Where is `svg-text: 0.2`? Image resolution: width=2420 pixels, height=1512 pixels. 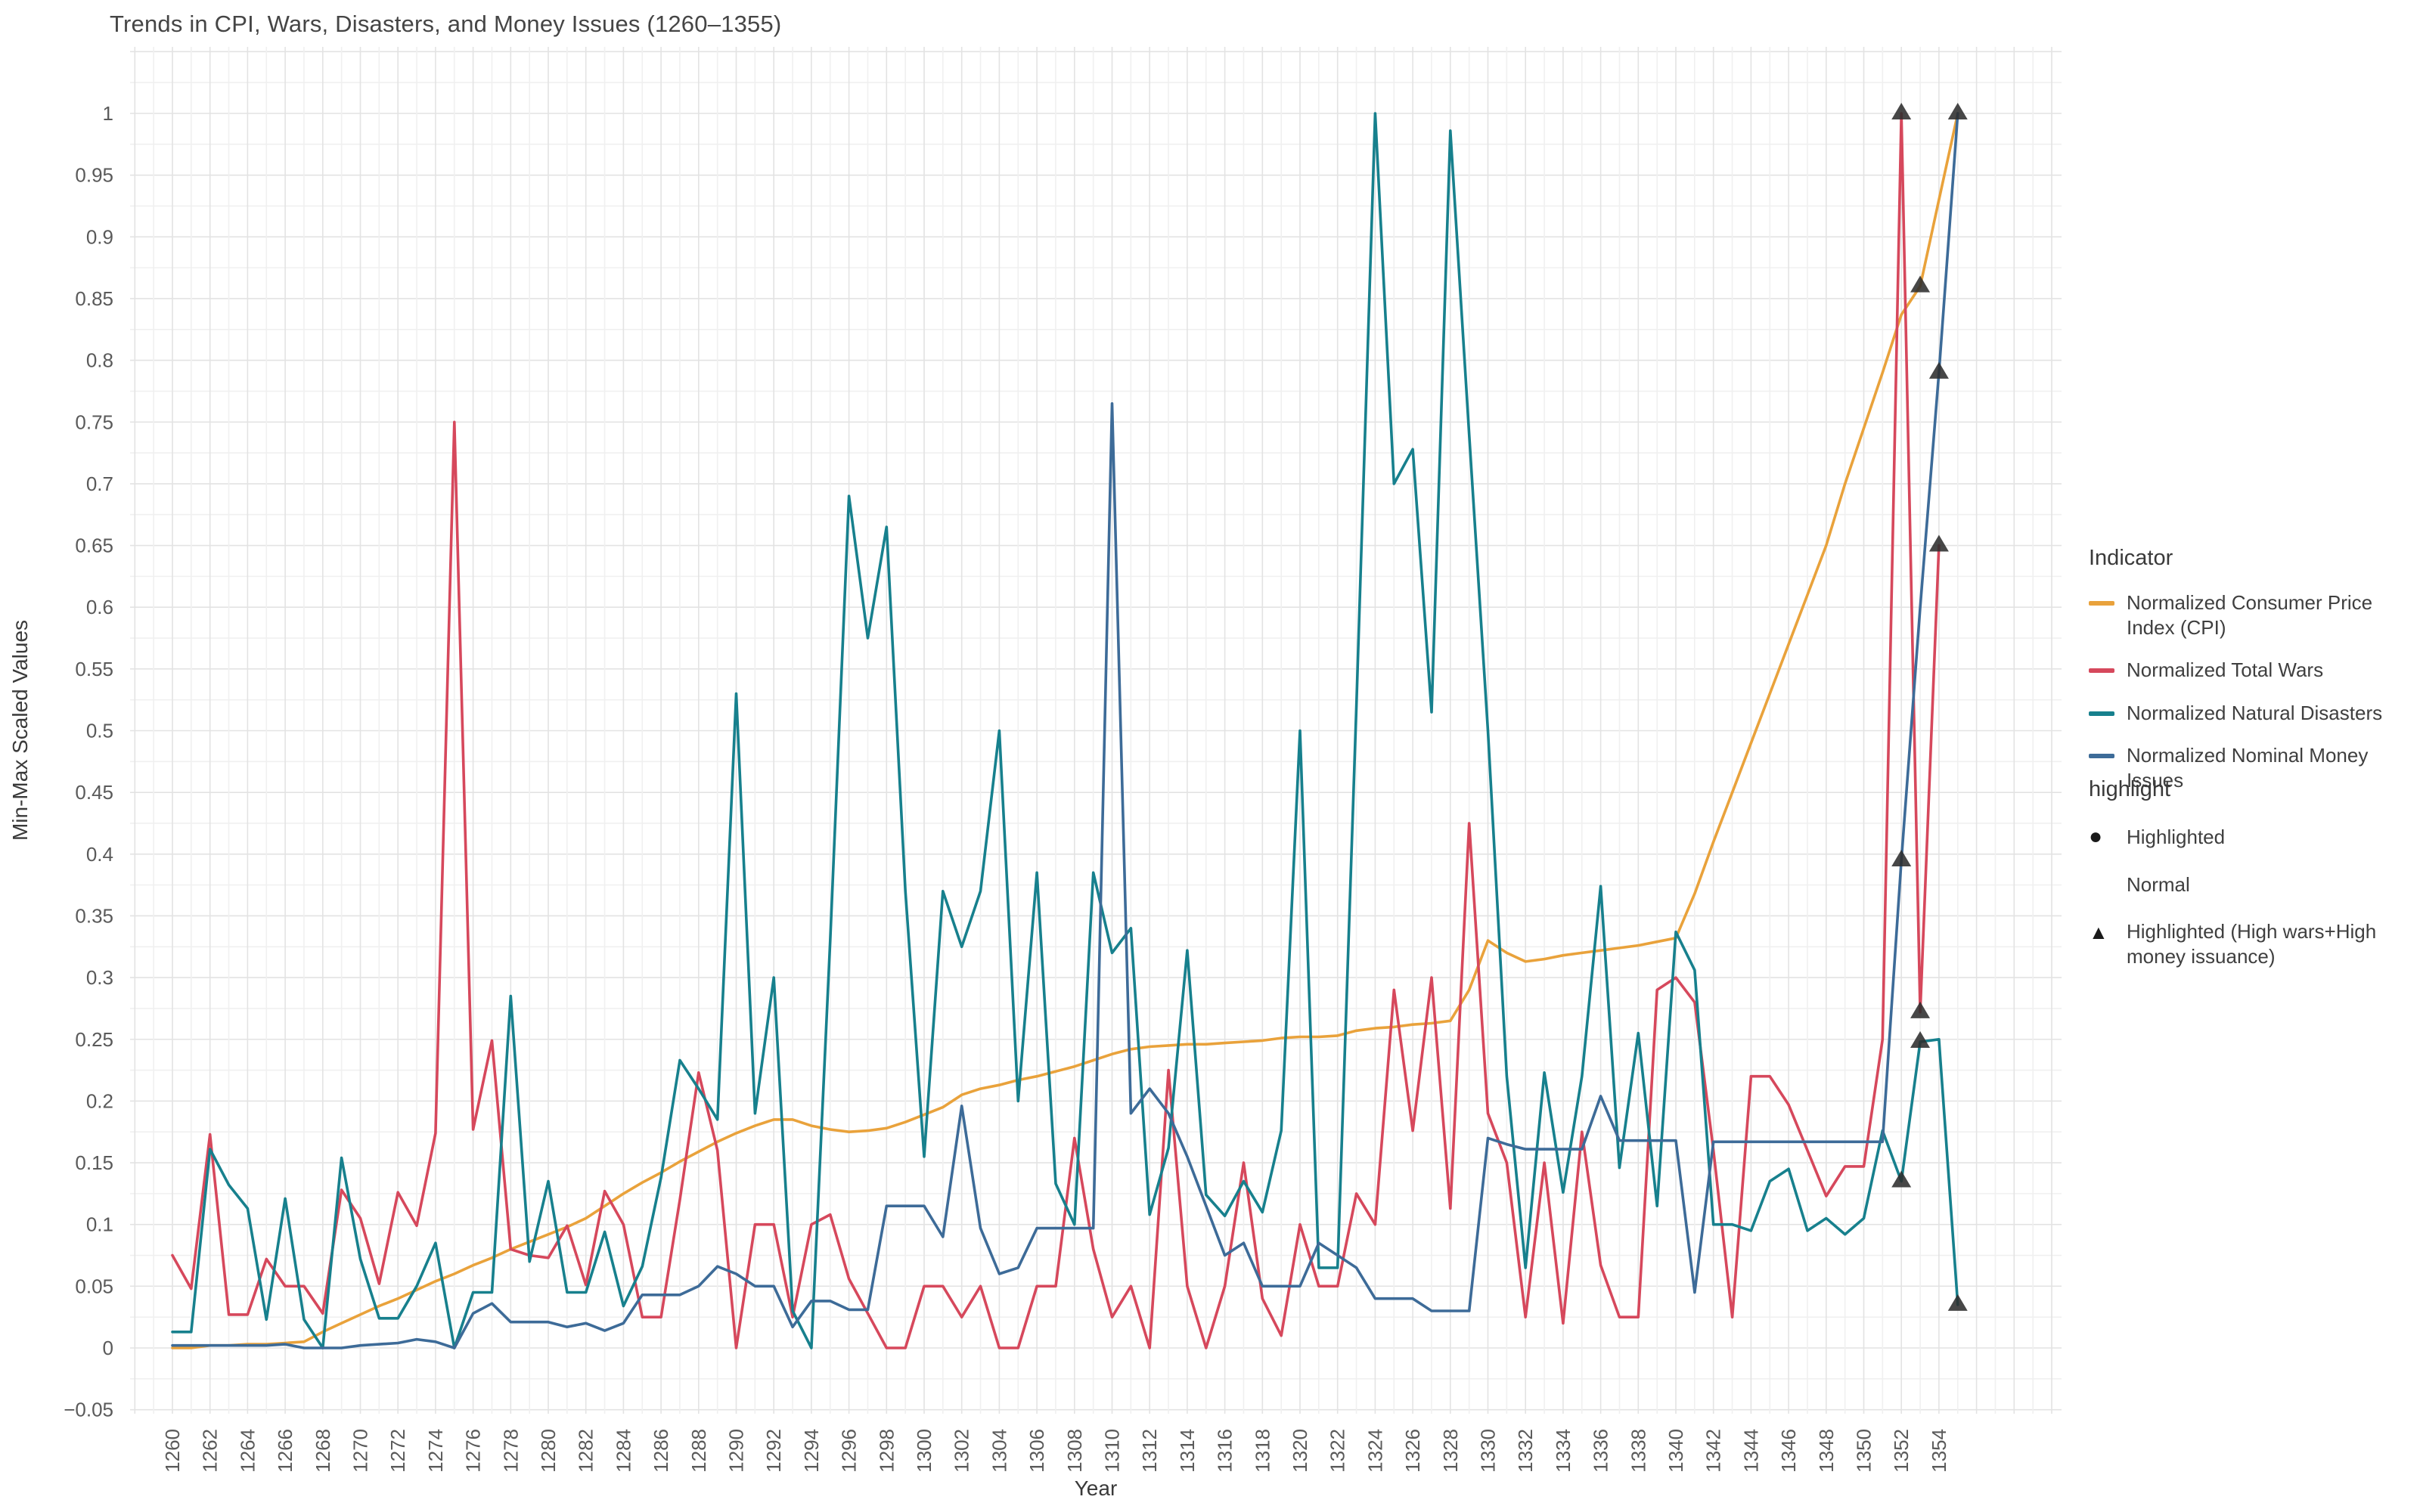 svg-text: 0.2 is located at coordinates (99, 1100).